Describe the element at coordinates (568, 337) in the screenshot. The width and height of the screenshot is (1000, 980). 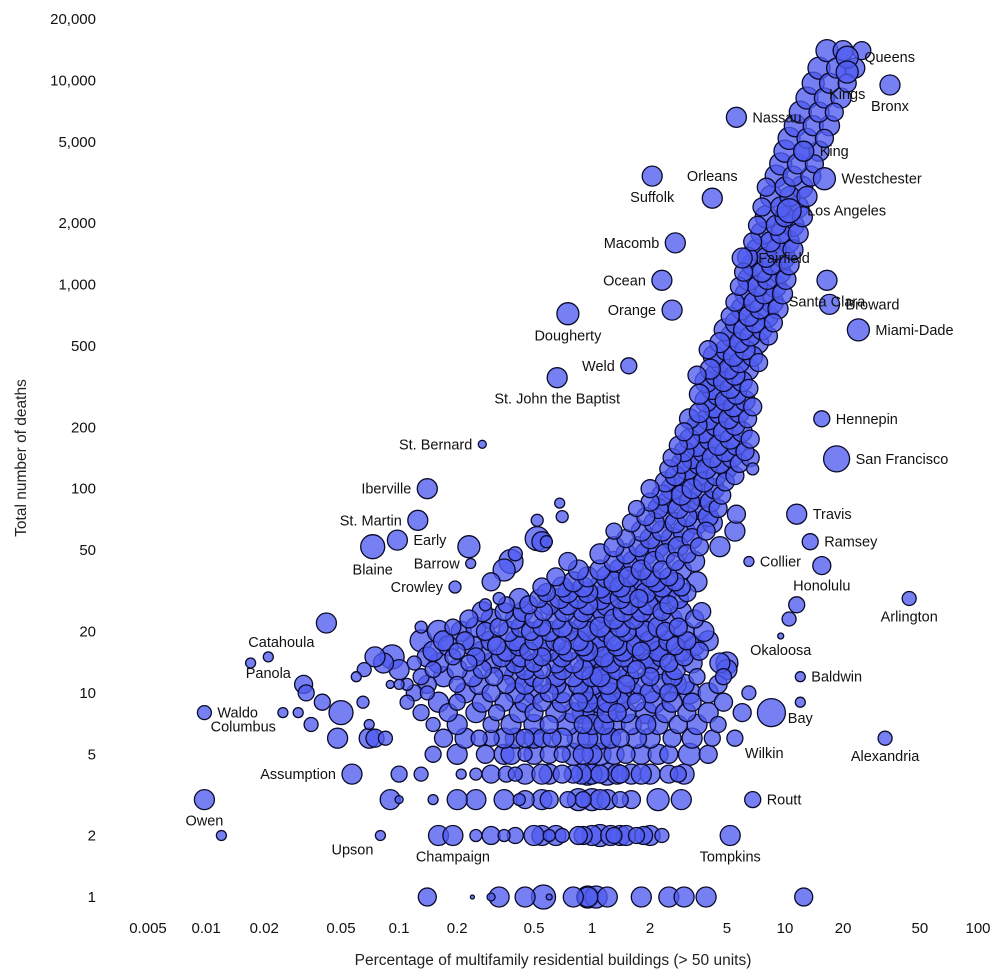
I see `point-label: Dougherty` at that location.